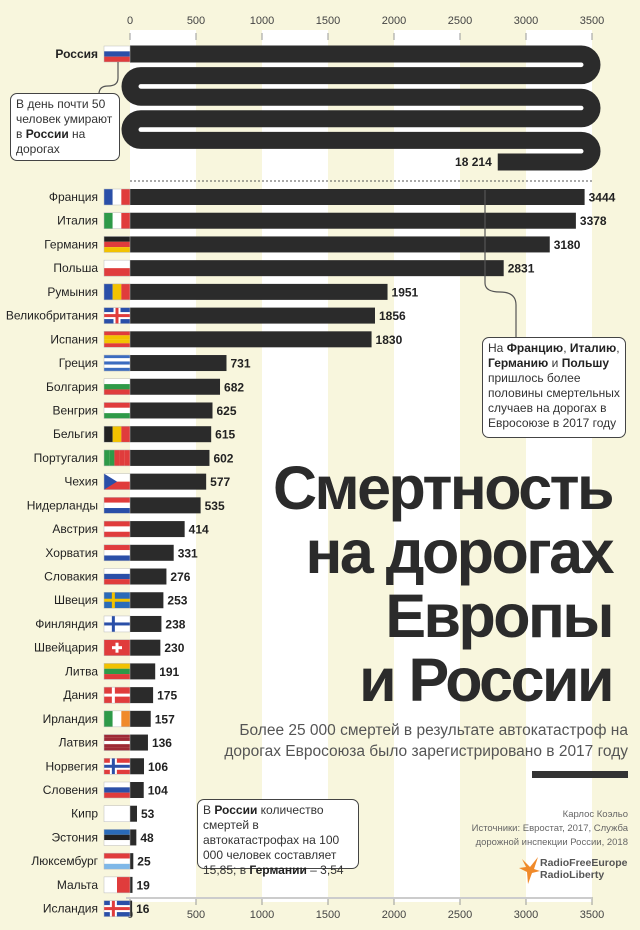 The height and width of the screenshot is (930, 640). Describe the element at coordinates (555, 363) in the screenshot. I see `note-text: и` at that location.